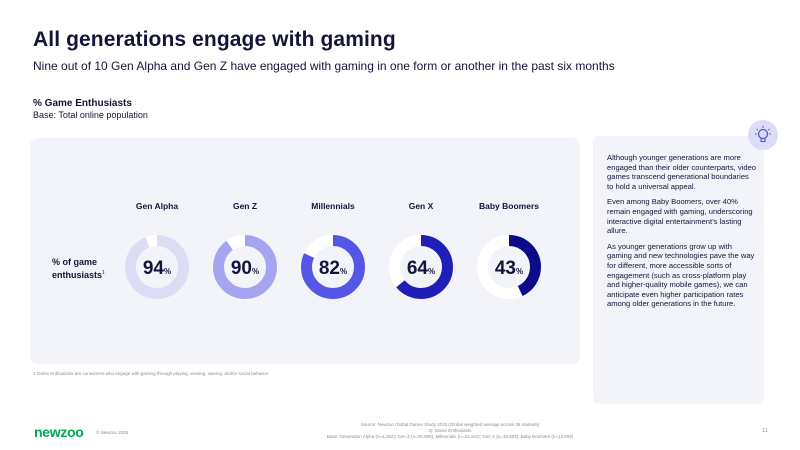 The height and width of the screenshot is (450, 800). Describe the element at coordinates (245, 206) in the screenshot. I see `category-label: Gen Z` at that location.